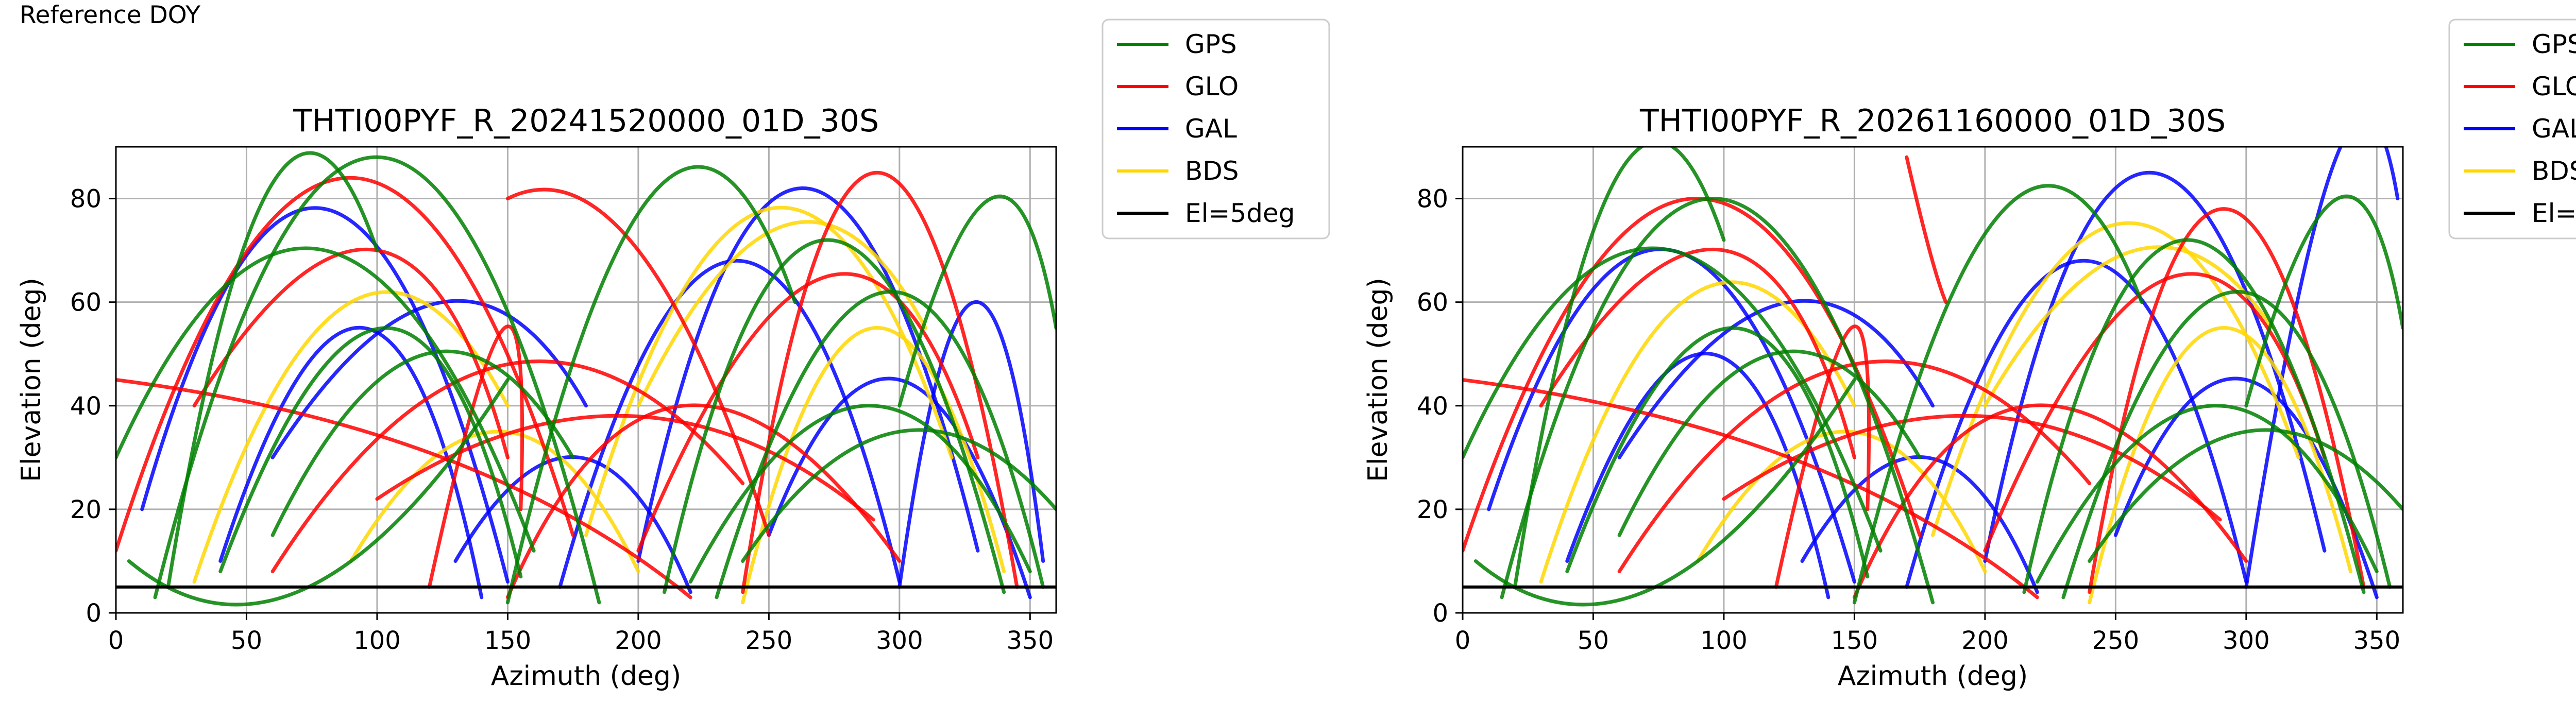  What do you see at coordinates (586, 121) in the screenshot?
I see `chart-title: THTI00PYF_R_20241520000_01D_30S` at bounding box center [586, 121].